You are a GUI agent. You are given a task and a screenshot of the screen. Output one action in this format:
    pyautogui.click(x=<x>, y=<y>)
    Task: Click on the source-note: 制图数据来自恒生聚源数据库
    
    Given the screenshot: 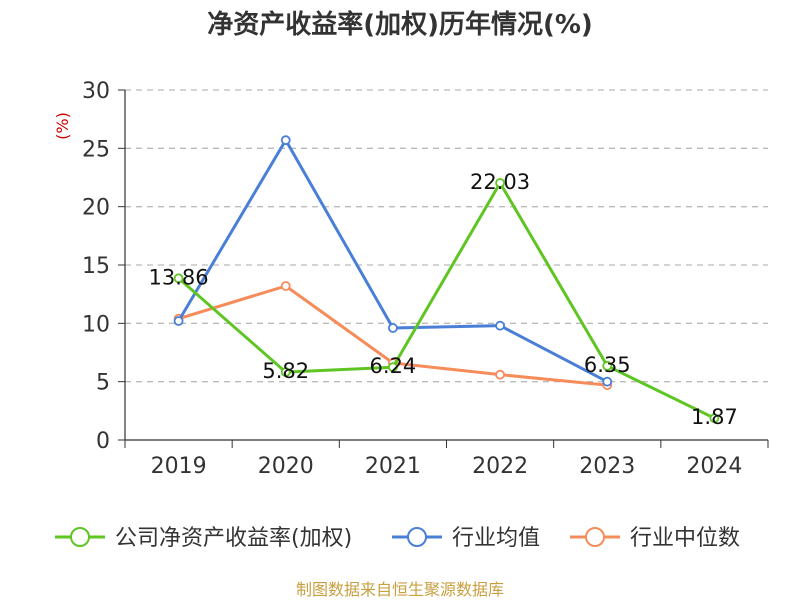 What is the action you would take?
    pyautogui.click(x=400, y=589)
    